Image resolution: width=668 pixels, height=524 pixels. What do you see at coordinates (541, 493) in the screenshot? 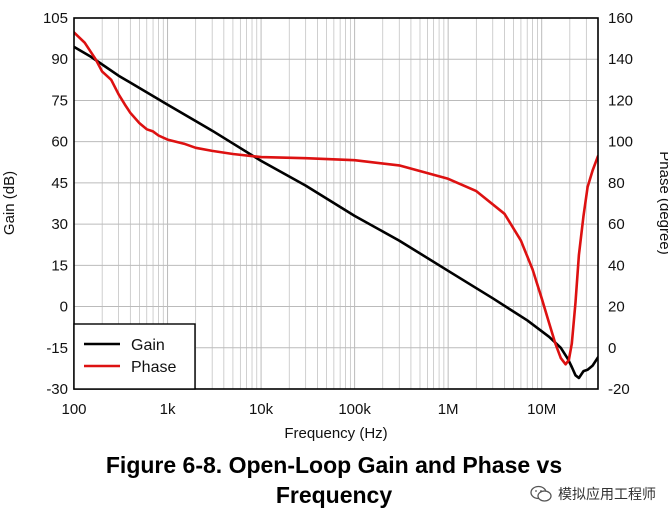
I see `wechat-icon` at bounding box center [541, 493].